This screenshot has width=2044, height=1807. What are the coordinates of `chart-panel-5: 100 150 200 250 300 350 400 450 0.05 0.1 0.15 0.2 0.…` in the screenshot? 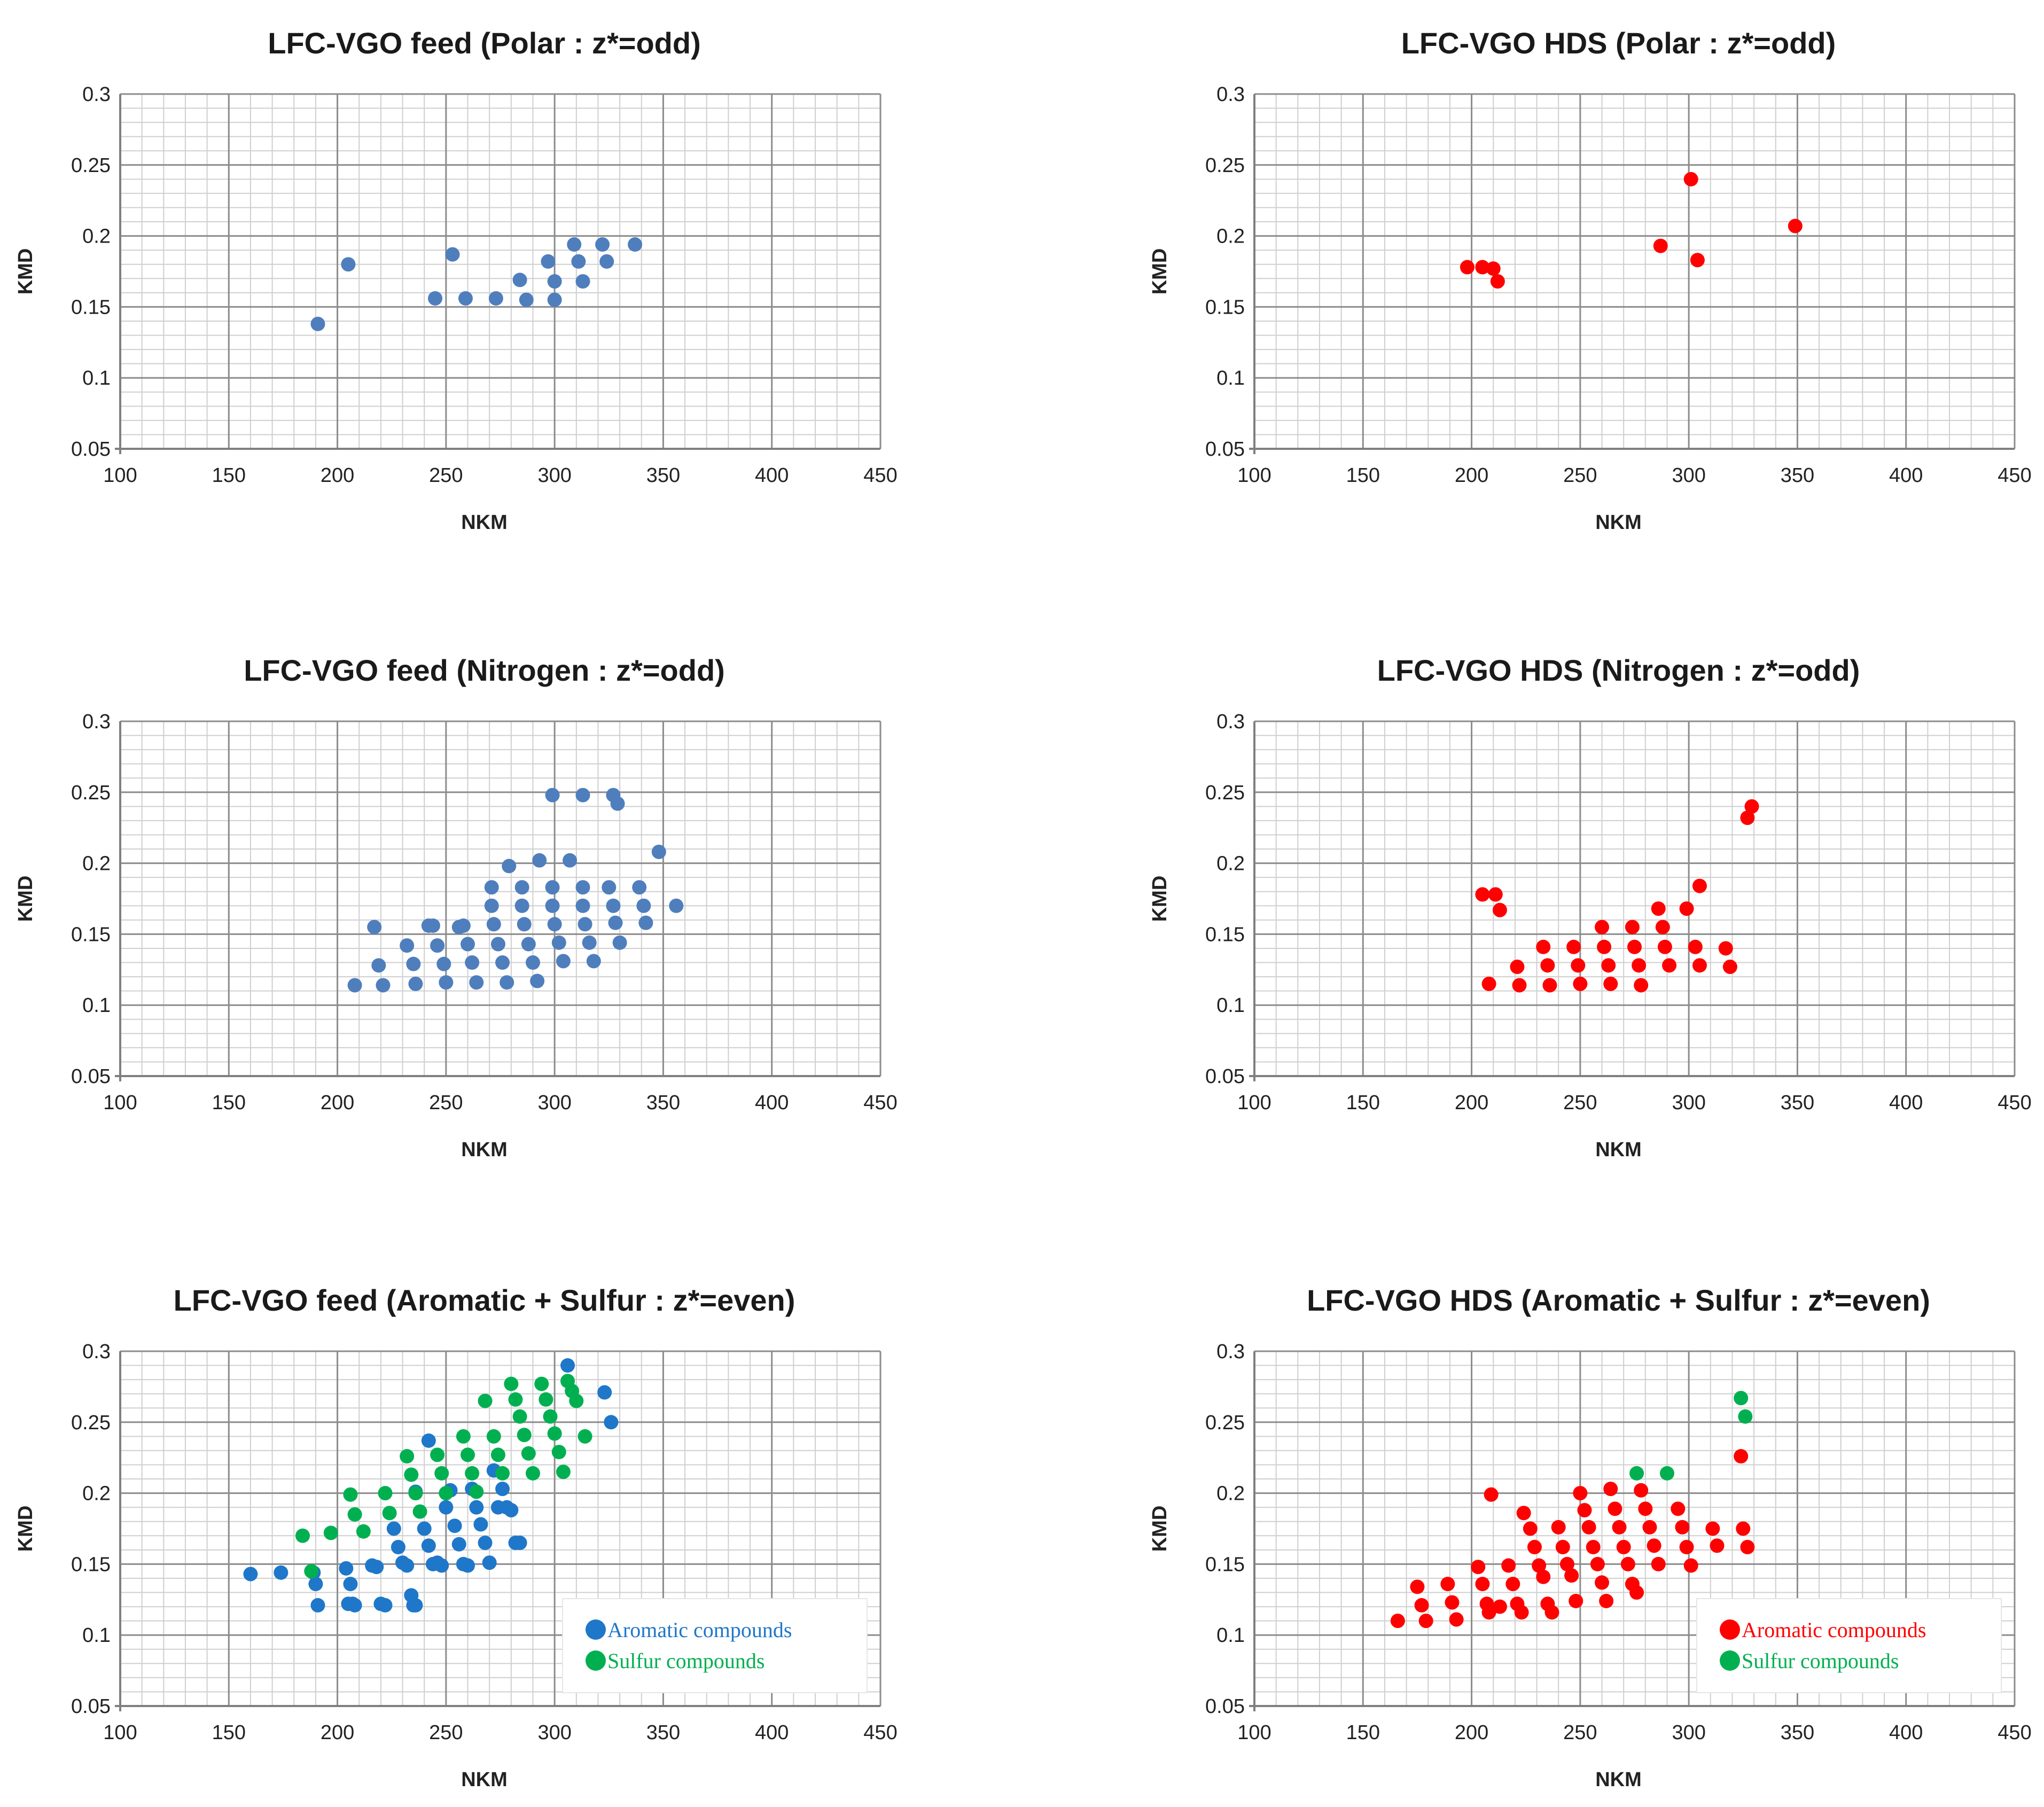 It's located at (456, 1537).